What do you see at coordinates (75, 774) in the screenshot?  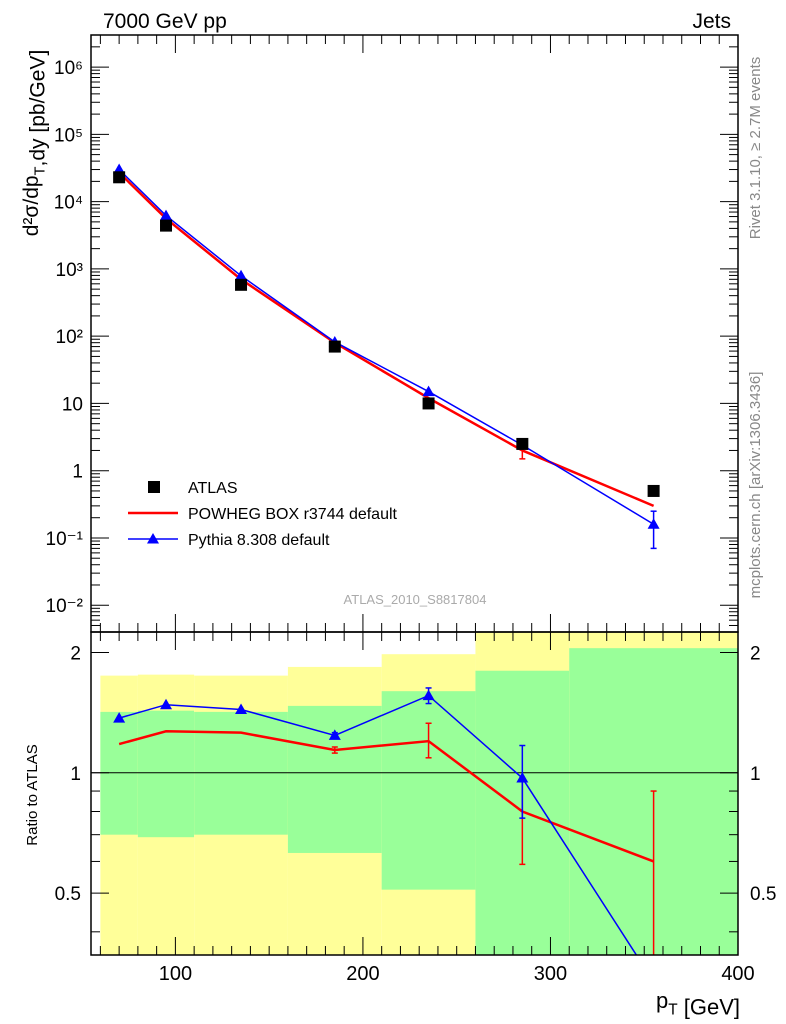 I see `ratio-y-tick-label: 1` at bounding box center [75, 774].